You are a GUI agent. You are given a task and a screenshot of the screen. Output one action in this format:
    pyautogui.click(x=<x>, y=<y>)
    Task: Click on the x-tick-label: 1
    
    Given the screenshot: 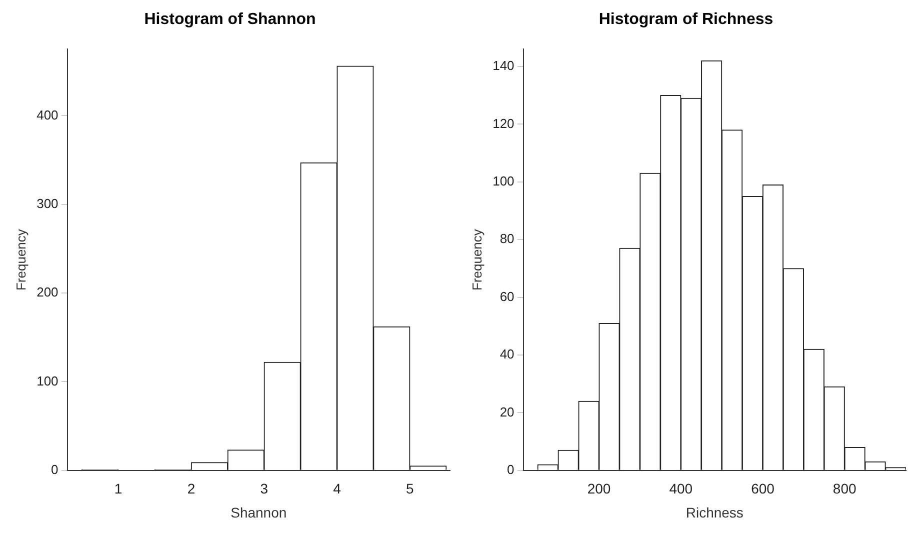 What is the action you would take?
    pyautogui.click(x=118, y=488)
    